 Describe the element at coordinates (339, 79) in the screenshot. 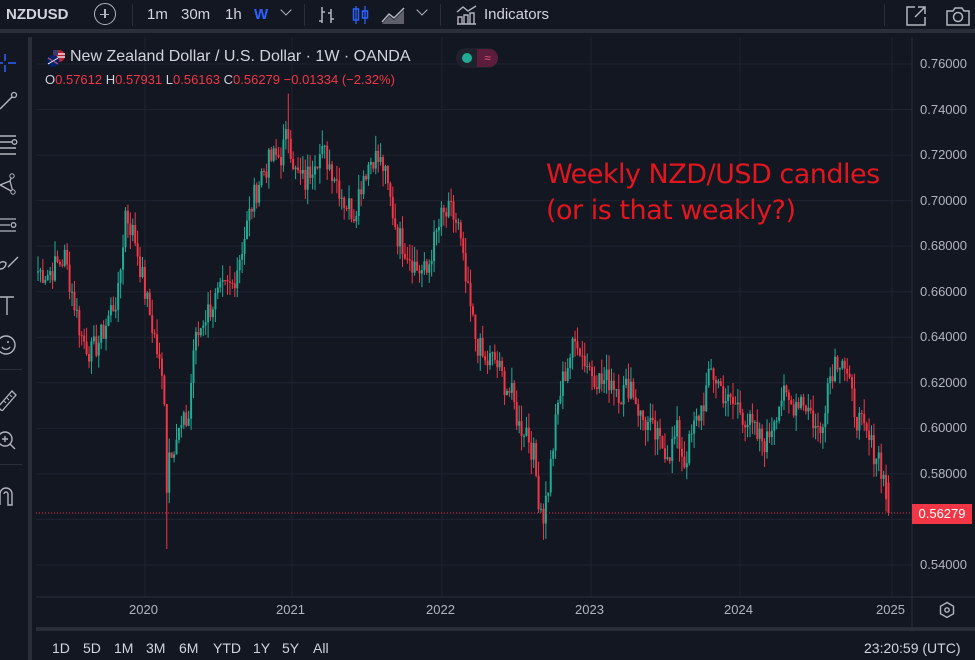

I see `change-value: −0.01334 (−2.32%)` at that location.